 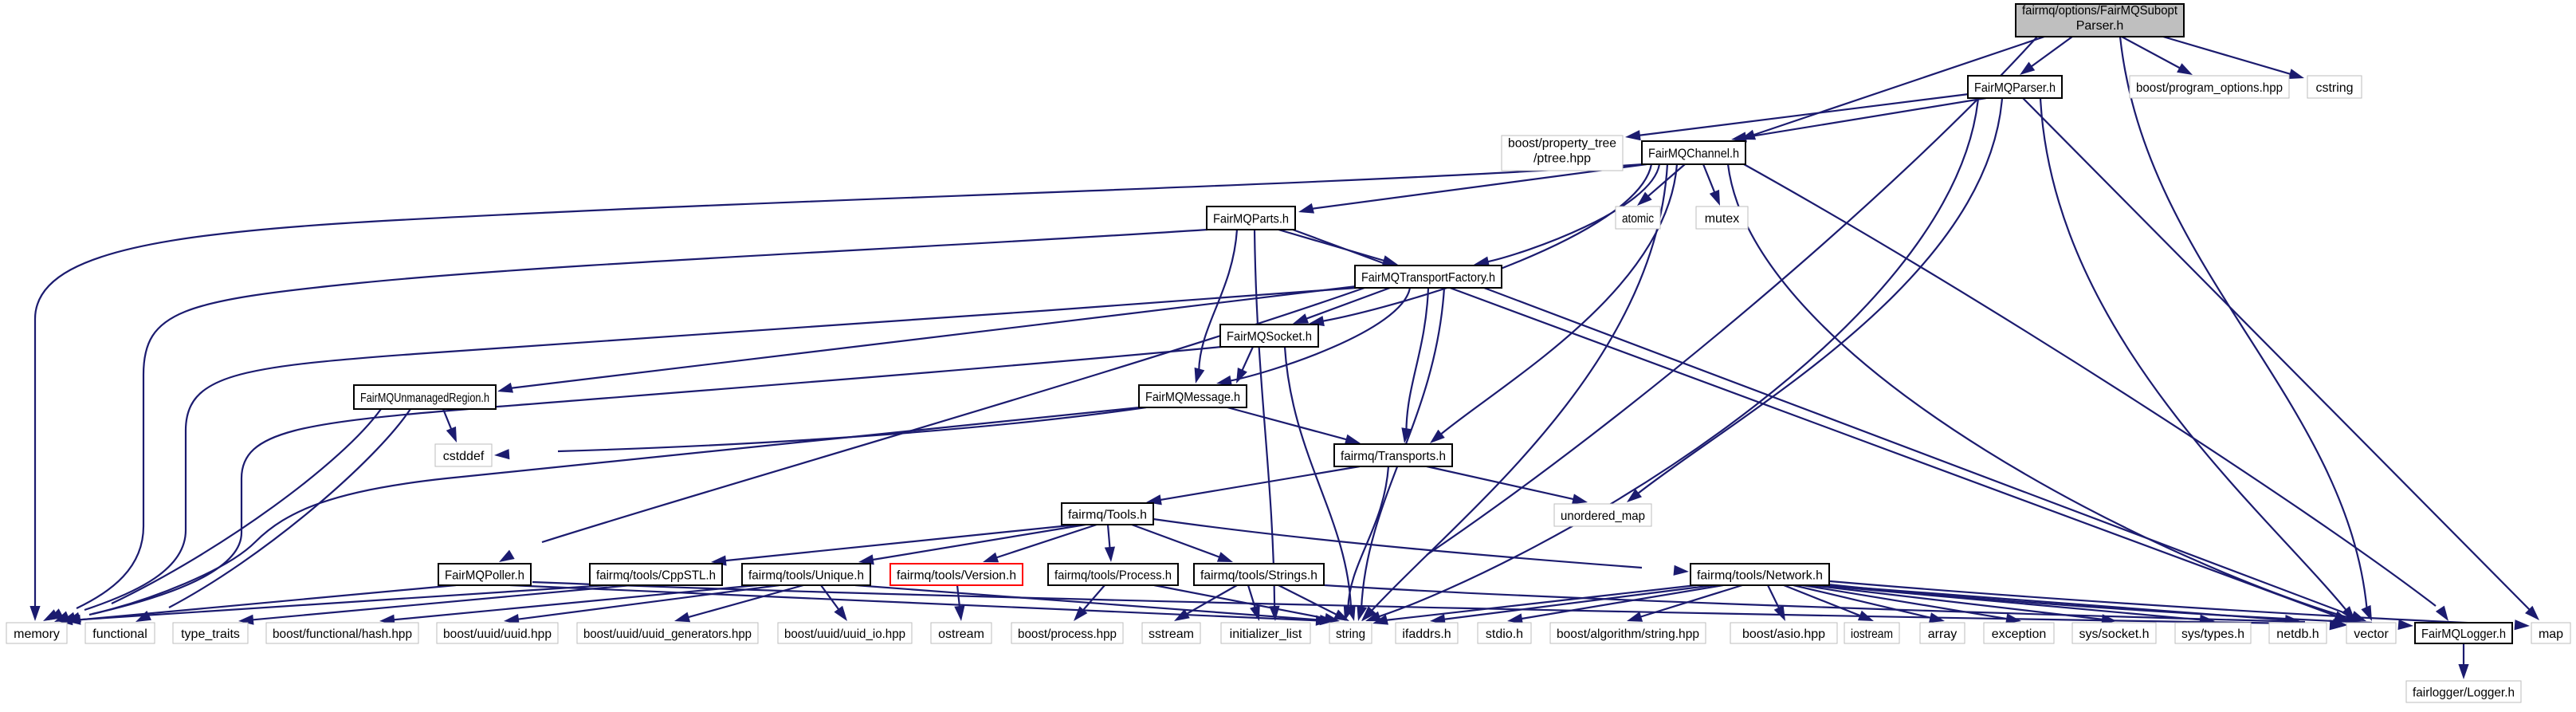 I want to click on svg-text: exception, so click(x=2019, y=634).